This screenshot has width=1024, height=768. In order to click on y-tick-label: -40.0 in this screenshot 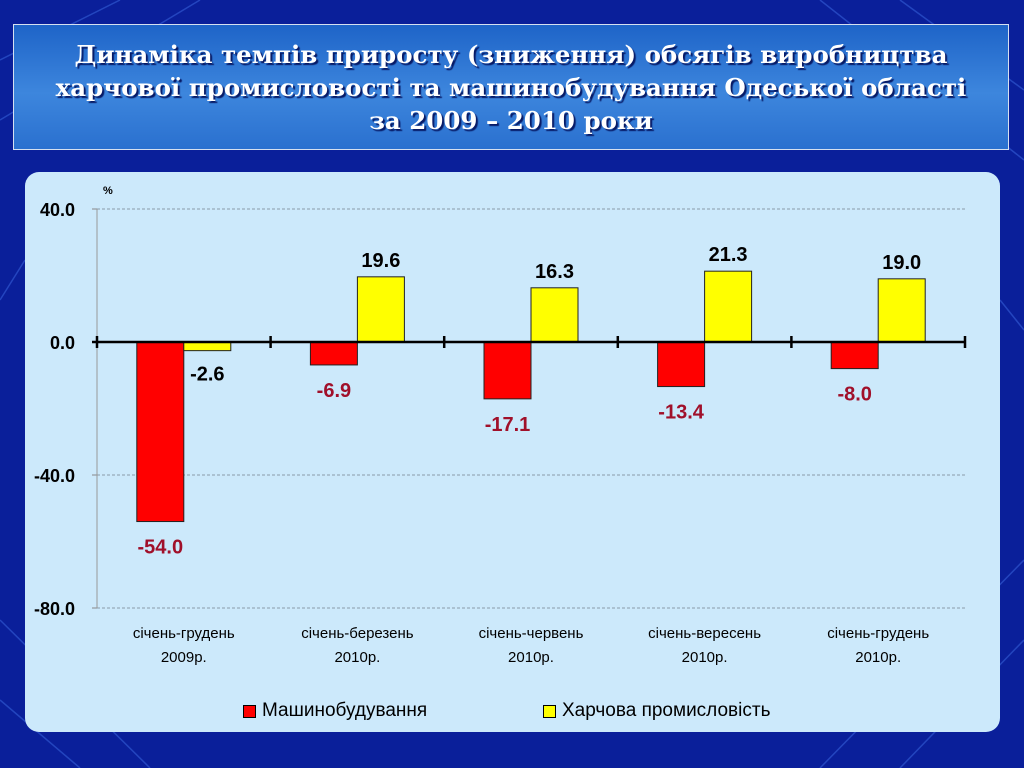, I will do `click(54, 476)`.